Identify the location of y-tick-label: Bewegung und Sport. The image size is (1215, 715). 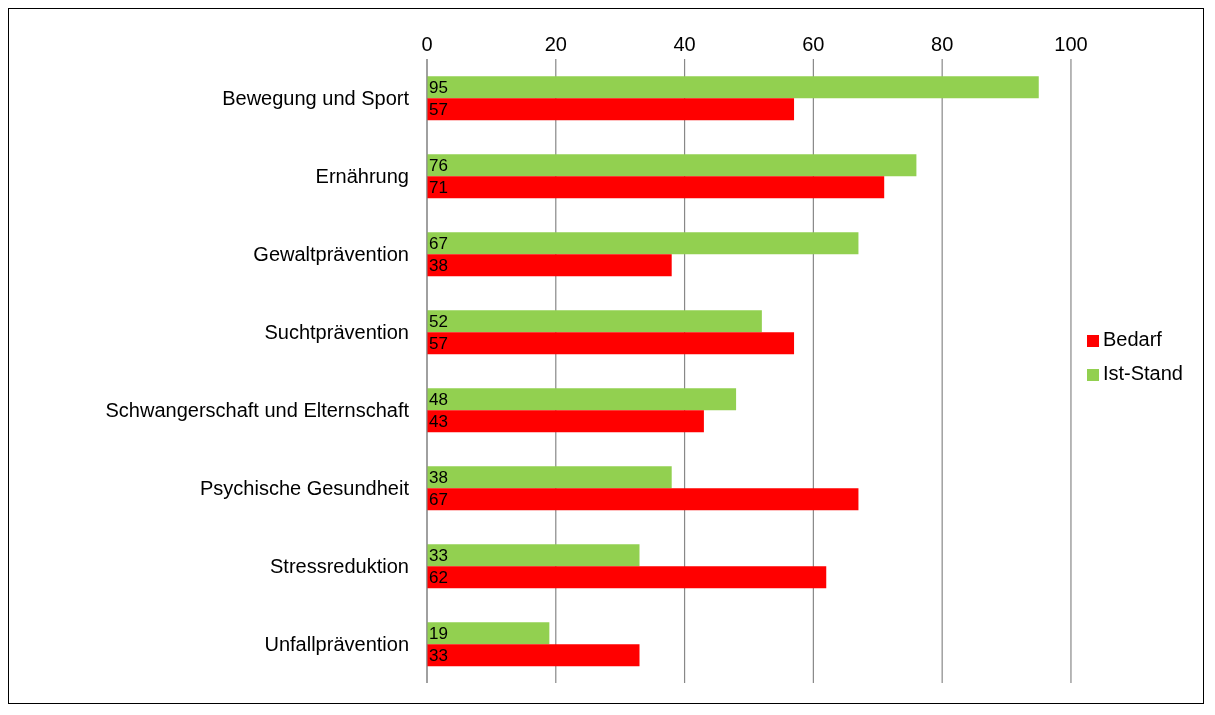
(316, 98).